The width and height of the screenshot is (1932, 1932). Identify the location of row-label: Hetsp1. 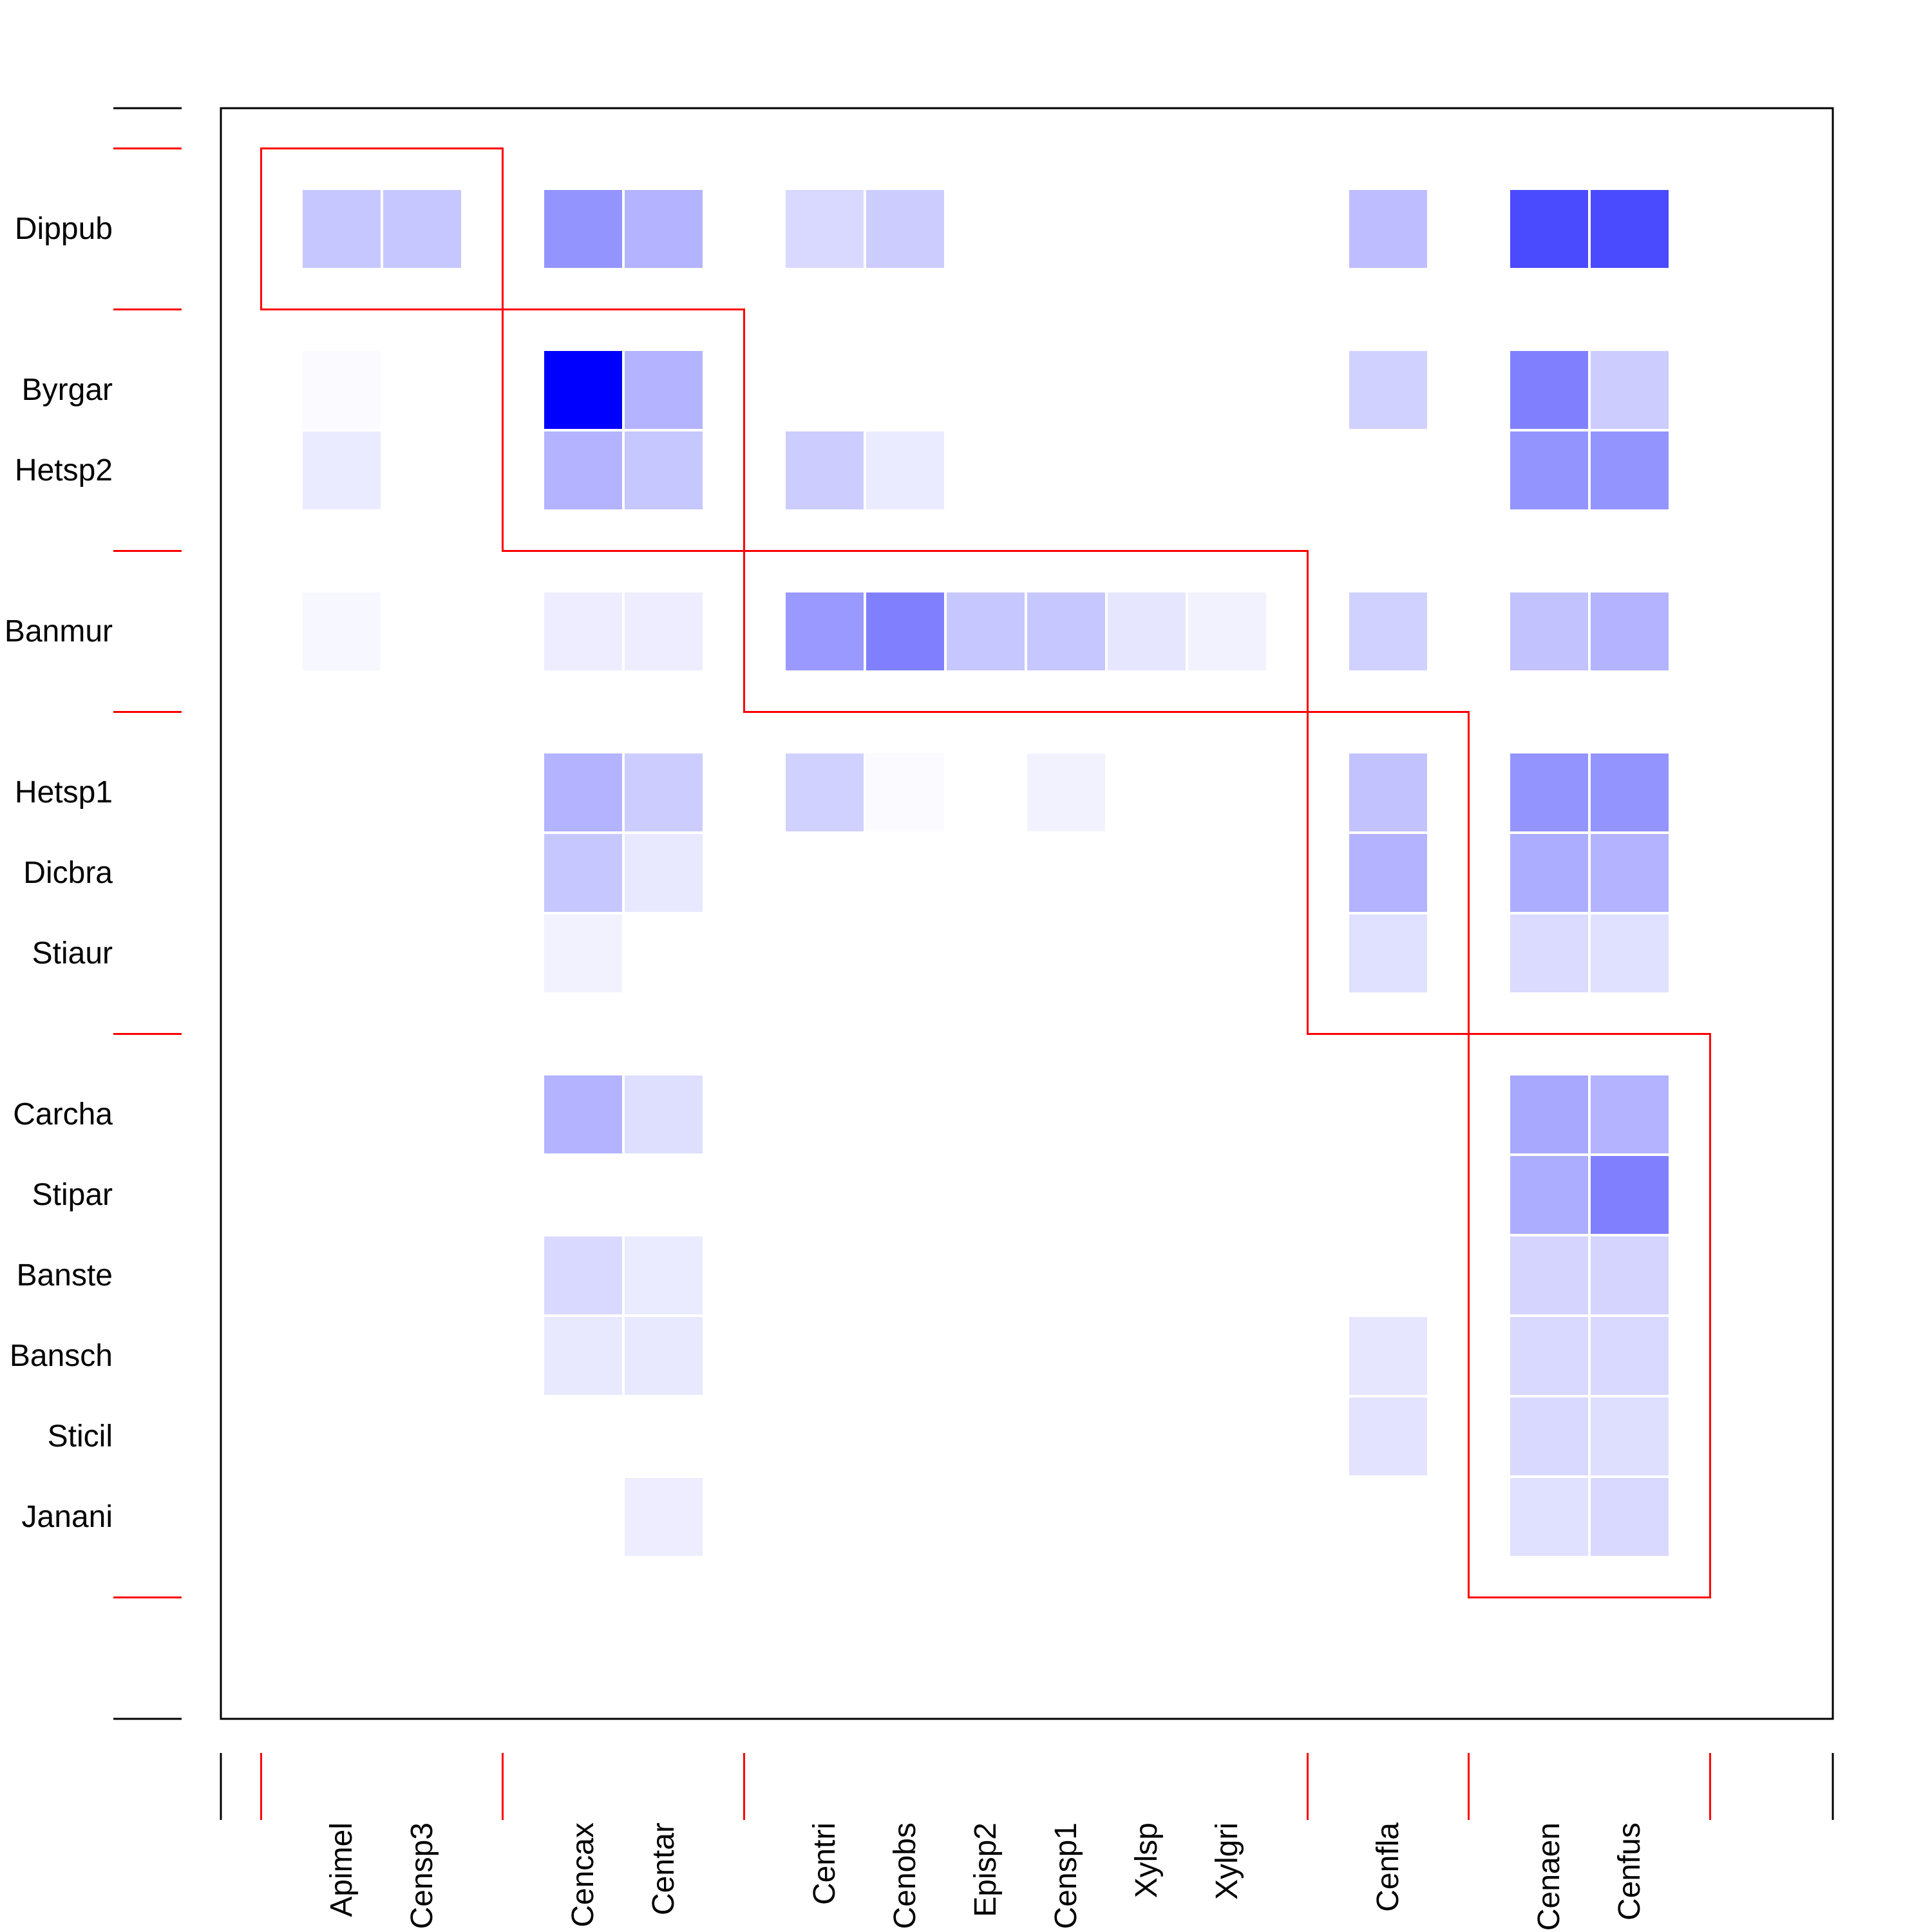
(64, 792).